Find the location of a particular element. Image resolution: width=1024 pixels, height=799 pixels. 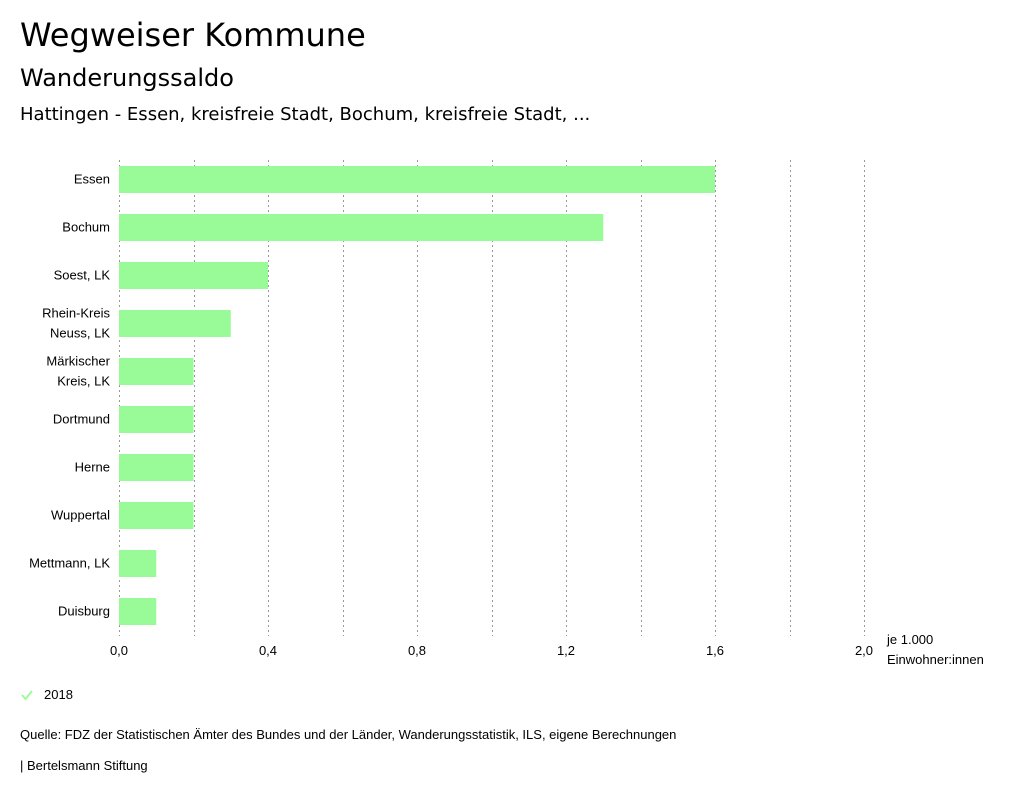

category-label: Rhein-Kreis is located at coordinates (76, 313).